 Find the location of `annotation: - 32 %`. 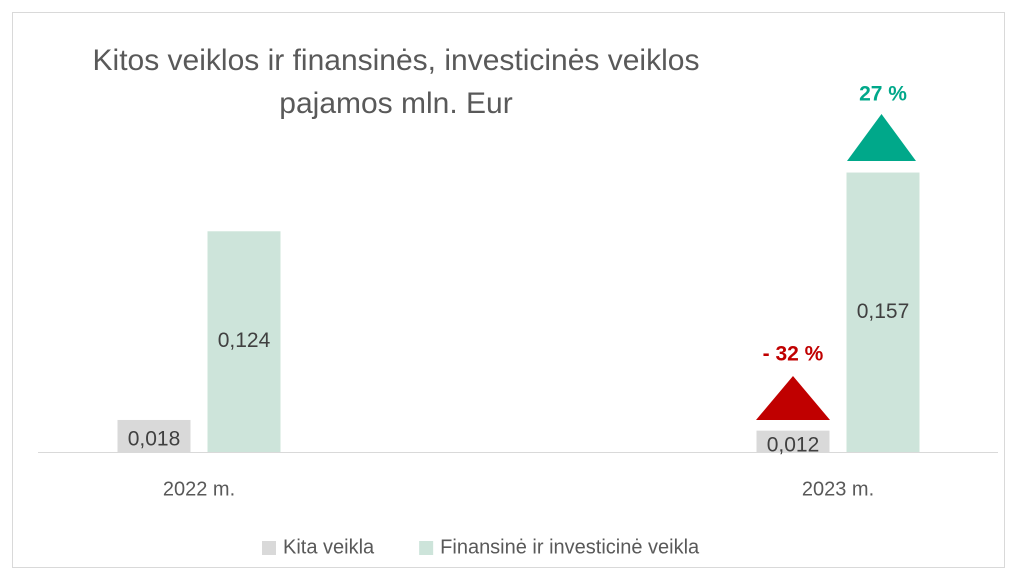

annotation: - 32 % is located at coordinates (793, 354).